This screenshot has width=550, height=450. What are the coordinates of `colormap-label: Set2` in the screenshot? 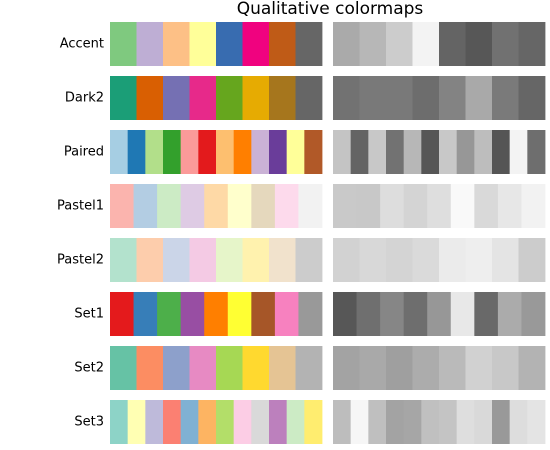 It's located at (89, 368).